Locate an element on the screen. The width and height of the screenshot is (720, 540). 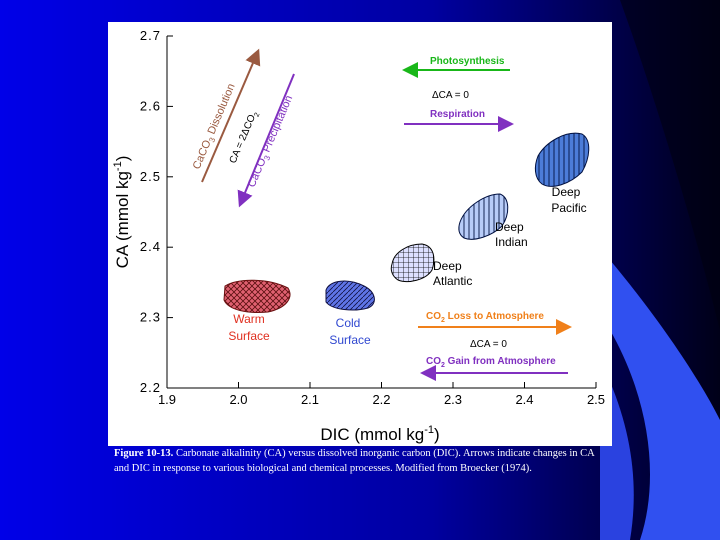
label-delta-ca-top: ΔCA = 0 is located at coordinates (450, 95).